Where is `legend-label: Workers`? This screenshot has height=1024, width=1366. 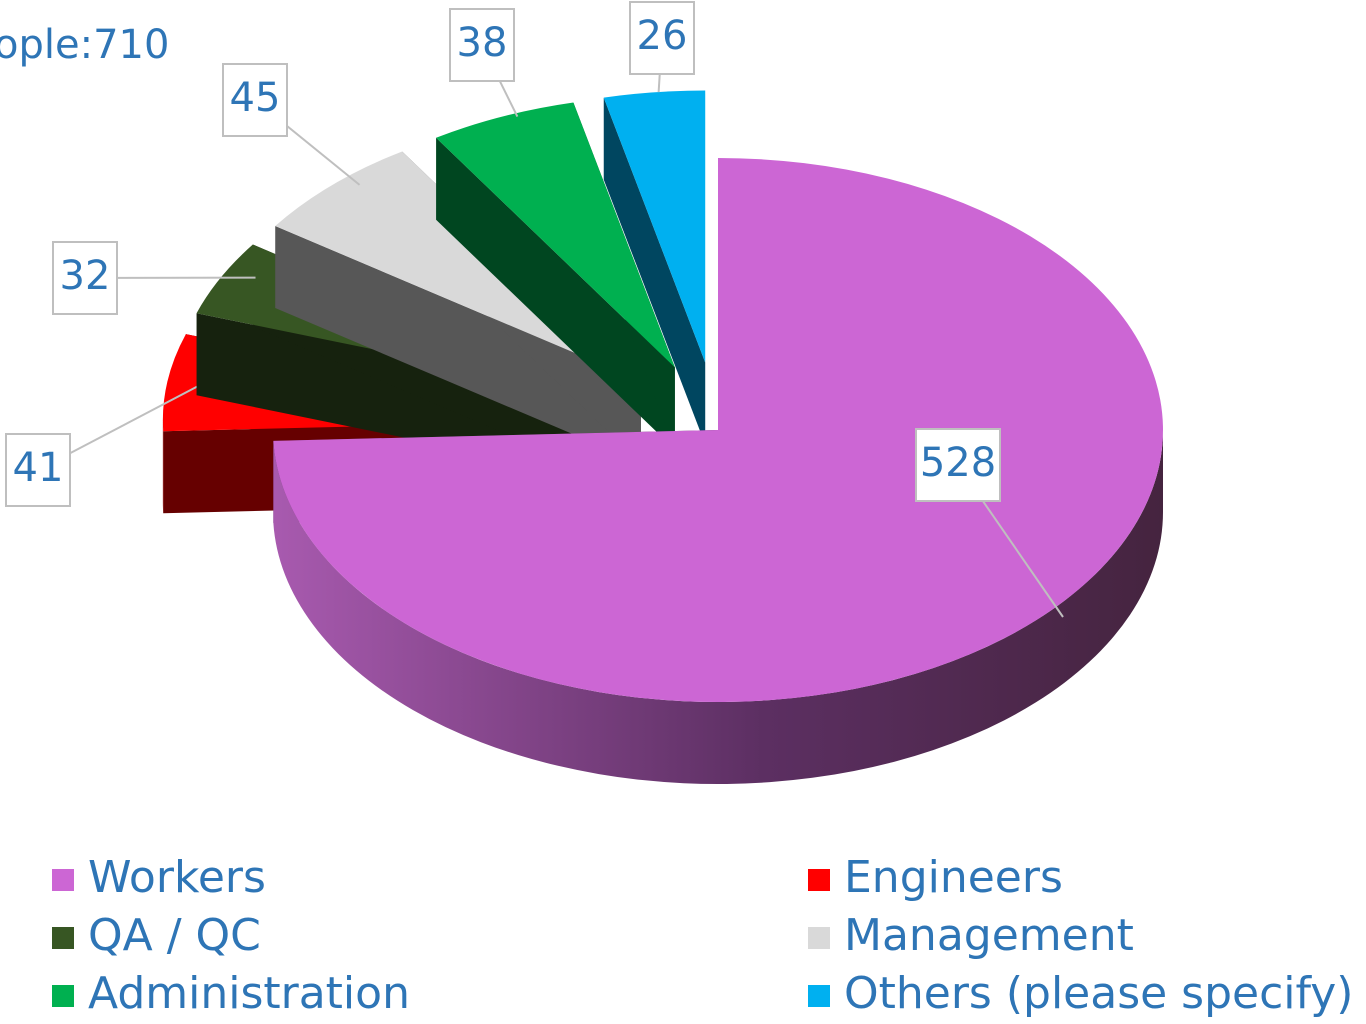
legend-label: Workers is located at coordinates (177, 877).